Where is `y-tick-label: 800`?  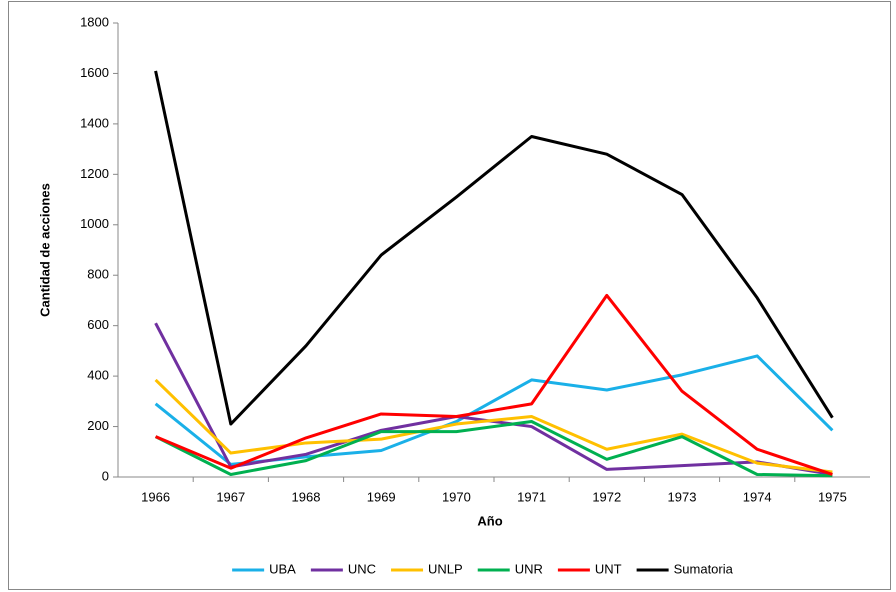 y-tick-label: 800 is located at coordinates (98, 274).